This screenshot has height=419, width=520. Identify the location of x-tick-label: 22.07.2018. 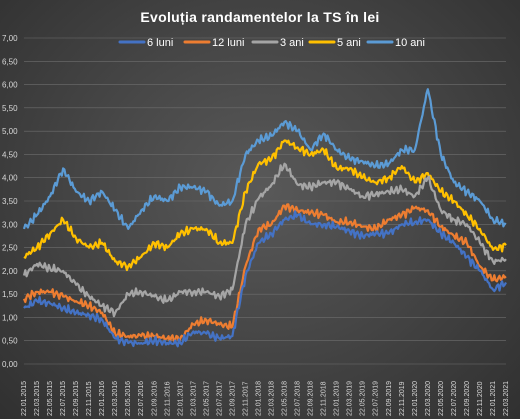
(298, 398).